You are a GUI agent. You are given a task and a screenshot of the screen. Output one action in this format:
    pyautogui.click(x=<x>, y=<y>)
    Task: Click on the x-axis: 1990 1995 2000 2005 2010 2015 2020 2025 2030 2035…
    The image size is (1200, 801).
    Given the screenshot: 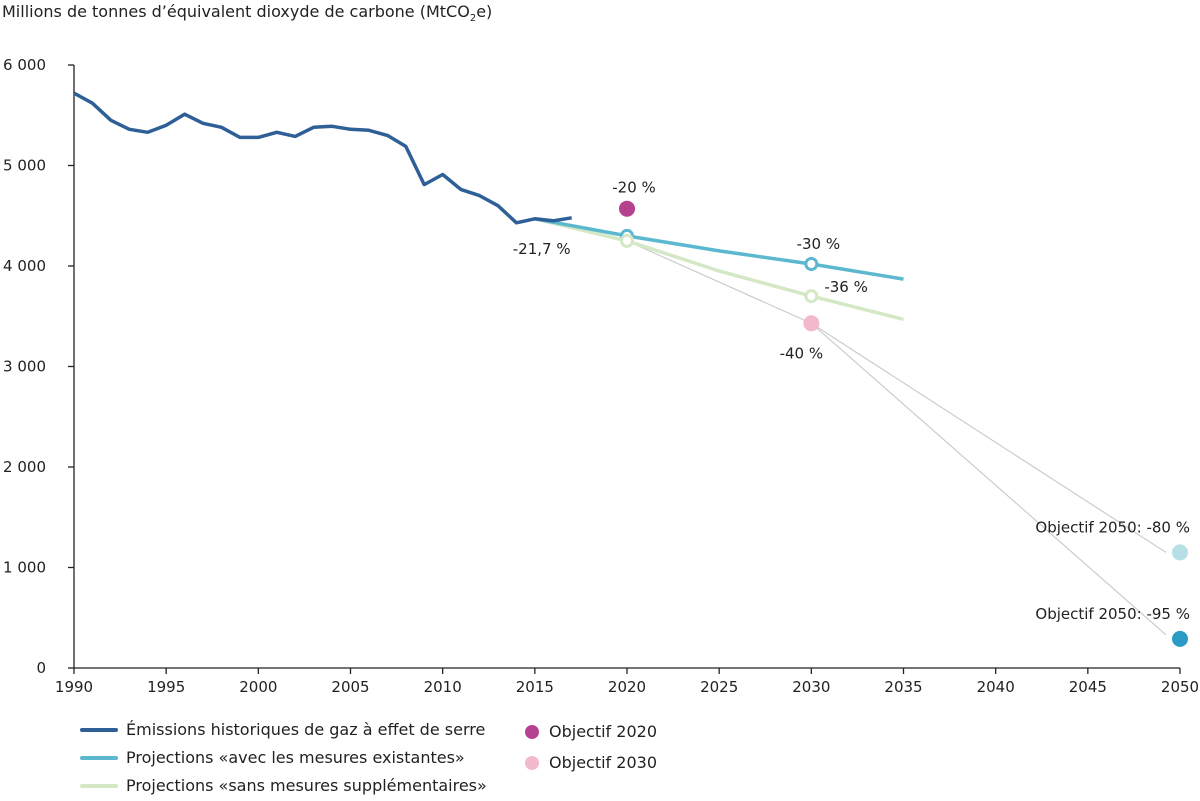 What is the action you would take?
    pyautogui.click(x=627, y=681)
    